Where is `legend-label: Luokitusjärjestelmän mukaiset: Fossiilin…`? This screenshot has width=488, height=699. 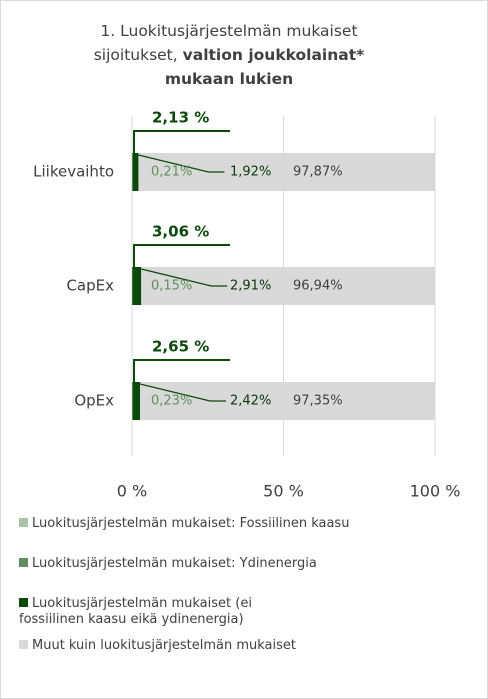
legend-label: Luokitusjärjestelmän mukaiset: Fossiilin… is located at coordinates (191, 523).